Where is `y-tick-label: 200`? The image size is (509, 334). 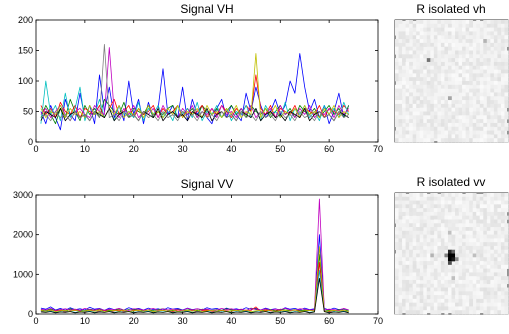
y-tick-label: 200 is located at coordinates (25, 20).